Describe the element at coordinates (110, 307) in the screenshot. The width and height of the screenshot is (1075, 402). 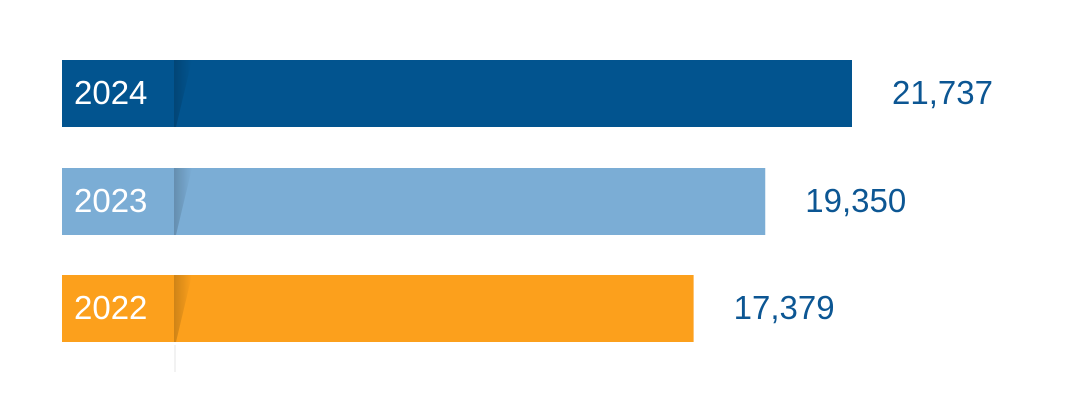
I see `category-label: 2022` at that location.